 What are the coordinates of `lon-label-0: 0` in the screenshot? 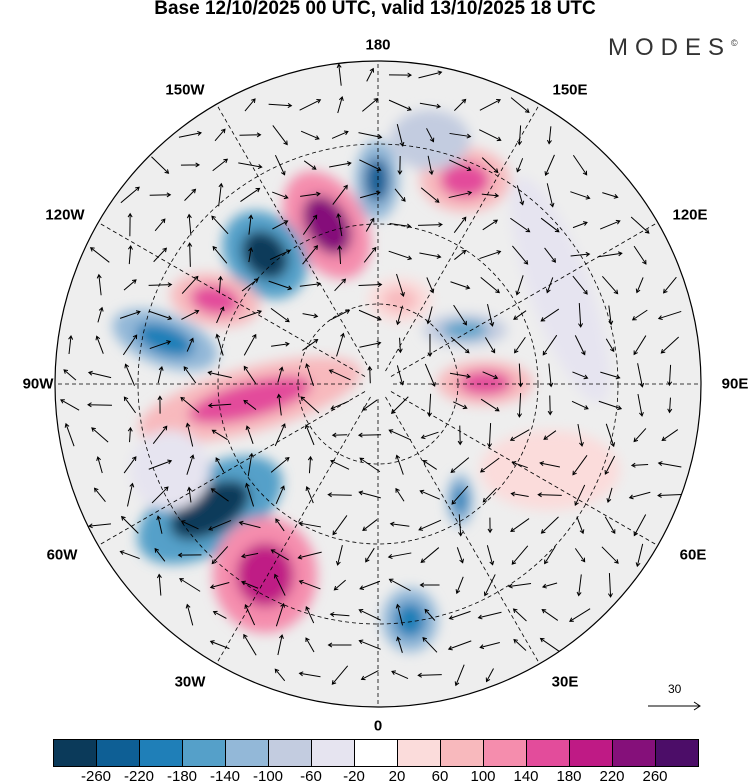 It's located at (378, 726).